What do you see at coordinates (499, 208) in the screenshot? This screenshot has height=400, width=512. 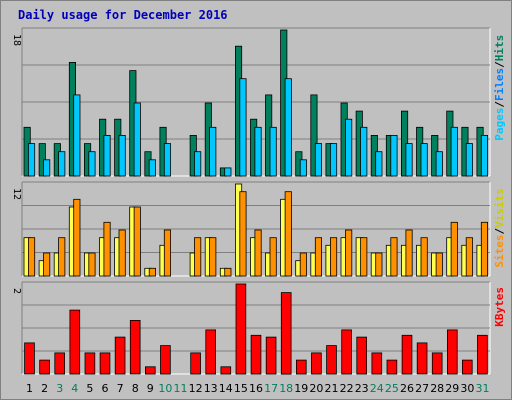 I see `legend-label-visits: Visits` at bounding box center [499, 208].